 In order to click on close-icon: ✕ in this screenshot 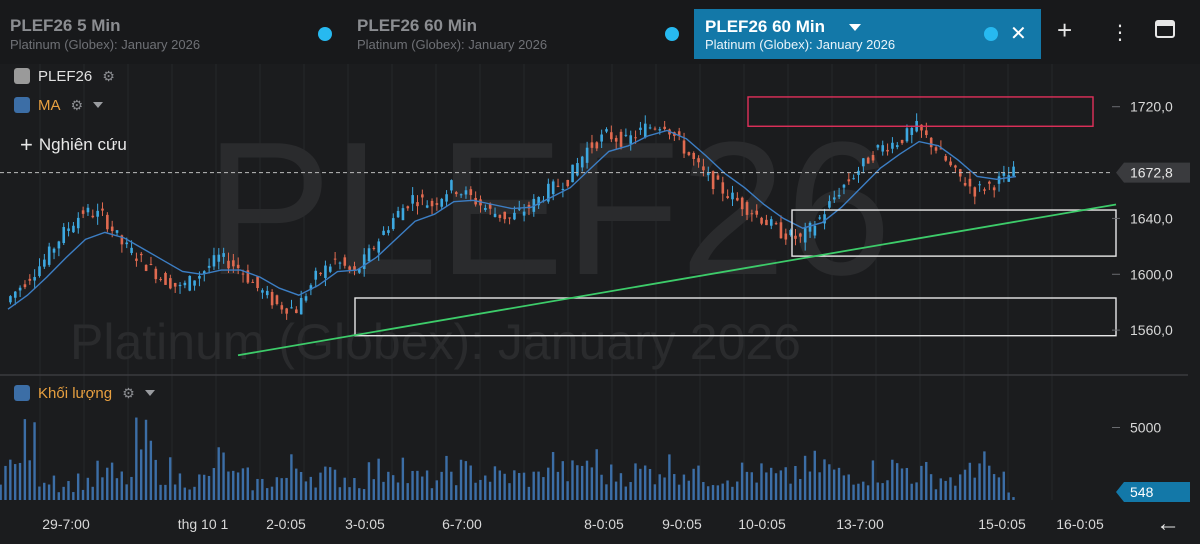, I will do `click(1018, 34)`.